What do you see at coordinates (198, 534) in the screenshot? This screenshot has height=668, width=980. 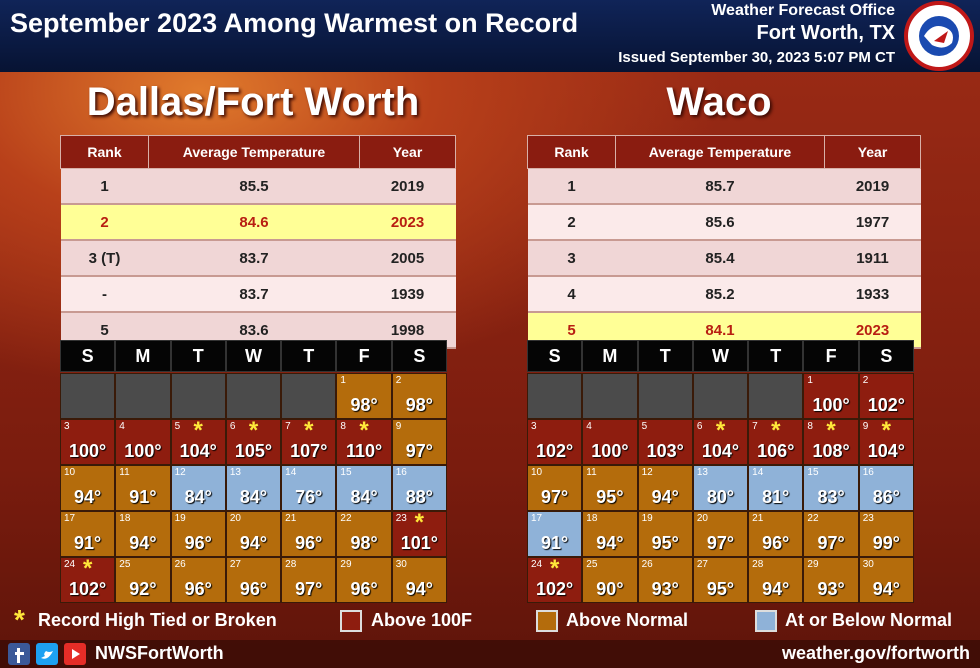 I see `day-cell: 19 96°` at bounding box center [198, 534].